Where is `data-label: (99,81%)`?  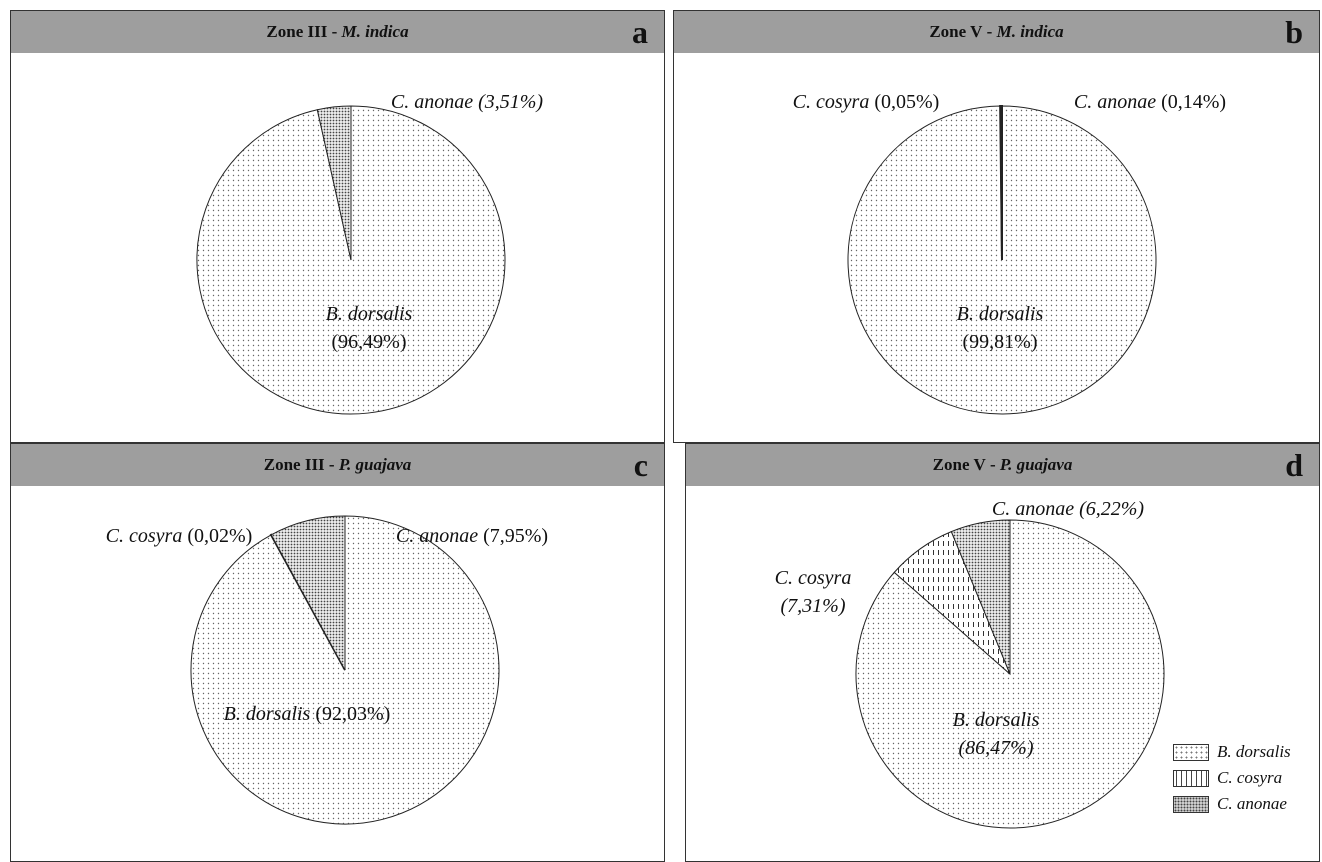 data-label: (99,81%) is located at coordinates (1000, 342).